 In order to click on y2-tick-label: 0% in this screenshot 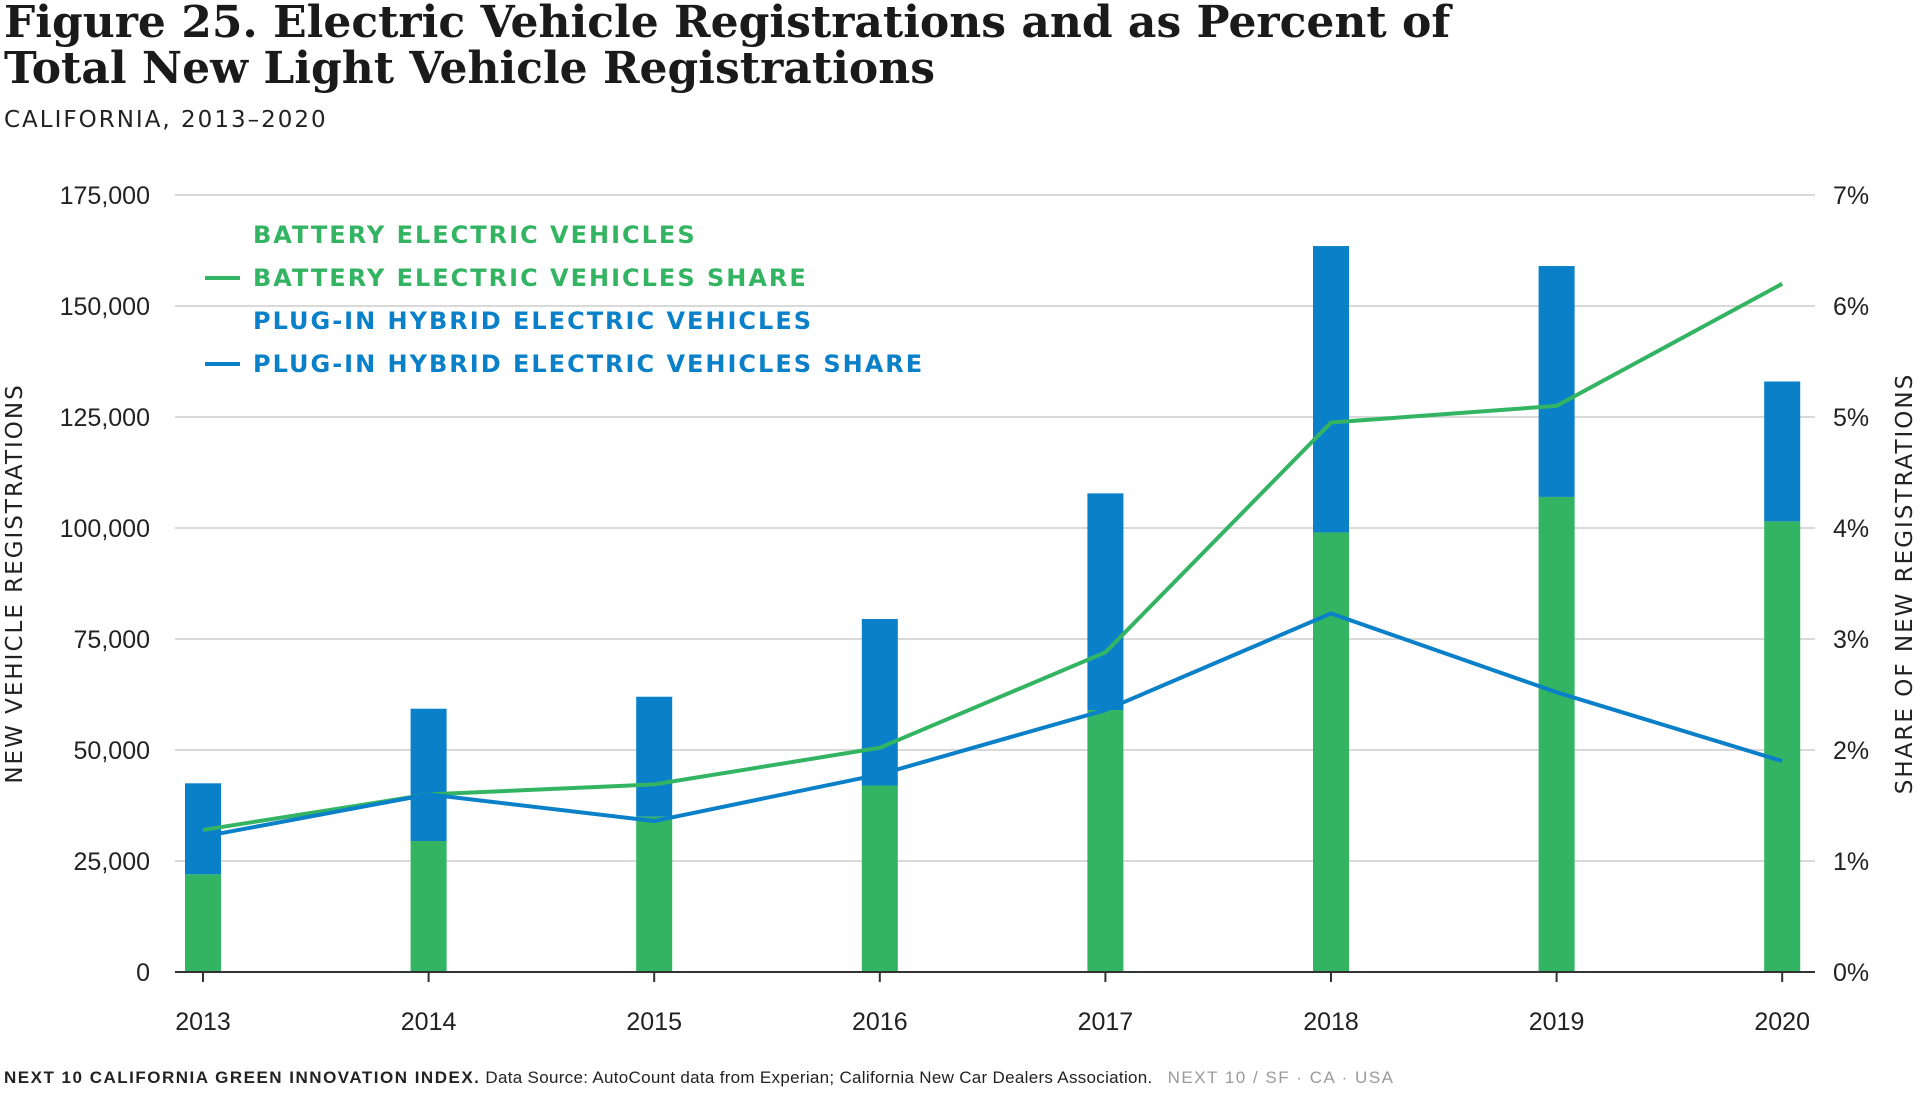, I will do `click(1851, 973)`.